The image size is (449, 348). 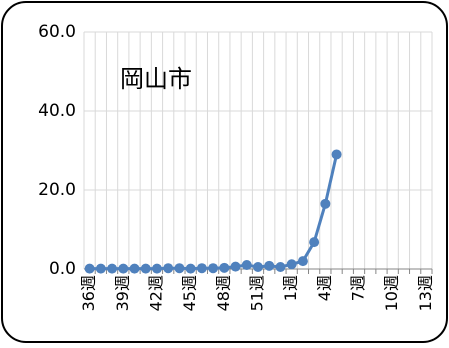 I want to click on y-tick-label: 60.0, so click(x=57, y=32).